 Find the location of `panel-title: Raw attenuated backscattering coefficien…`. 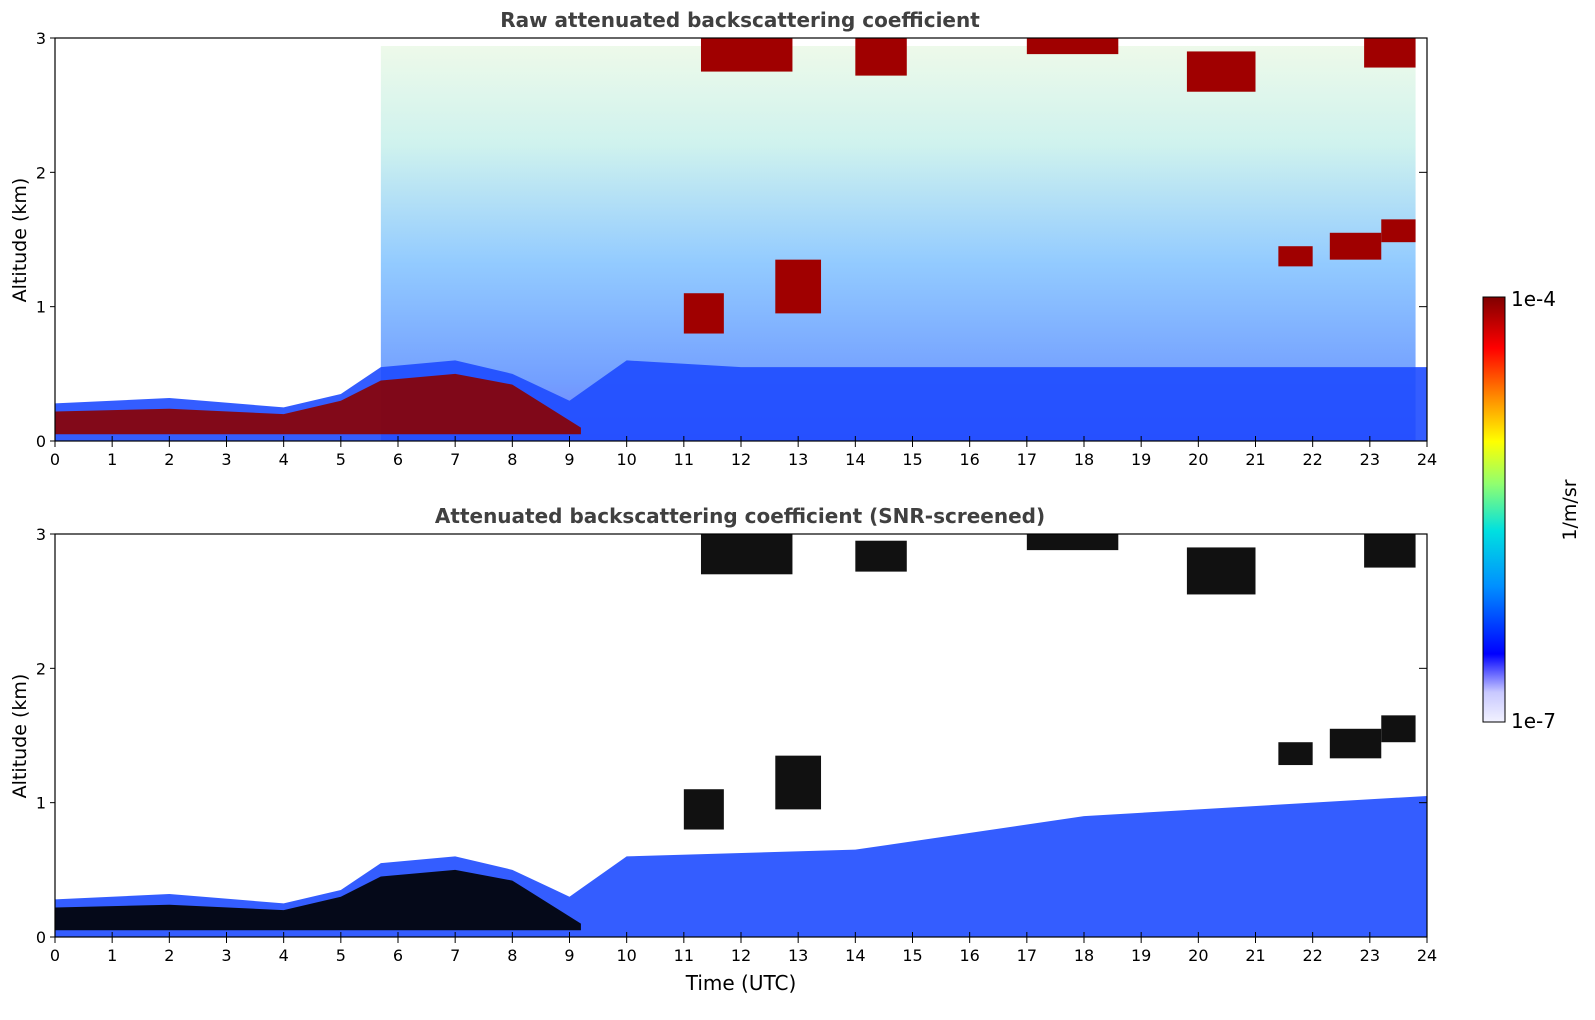

panel-title: Raw attenuated backscattering coefficien… is located at coordinates (740, 20).